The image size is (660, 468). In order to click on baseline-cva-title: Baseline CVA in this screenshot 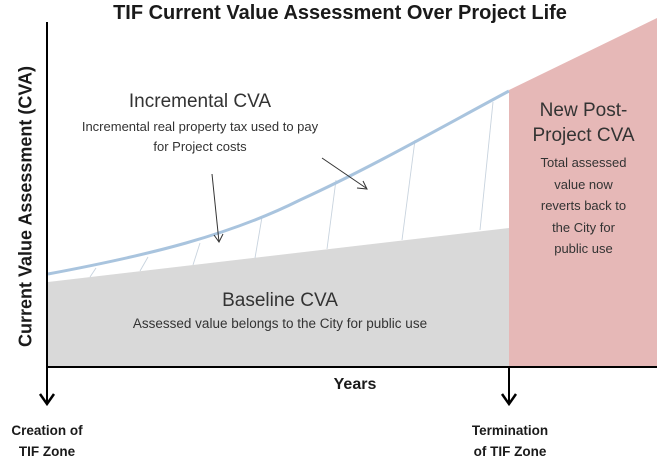, I will do `click(280, 300)`.